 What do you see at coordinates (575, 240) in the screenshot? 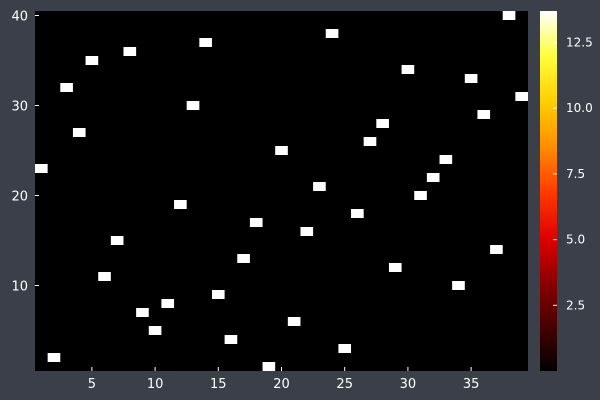
I see `colorbar-tick-label: 5.0` at bounding box center [575, 240].